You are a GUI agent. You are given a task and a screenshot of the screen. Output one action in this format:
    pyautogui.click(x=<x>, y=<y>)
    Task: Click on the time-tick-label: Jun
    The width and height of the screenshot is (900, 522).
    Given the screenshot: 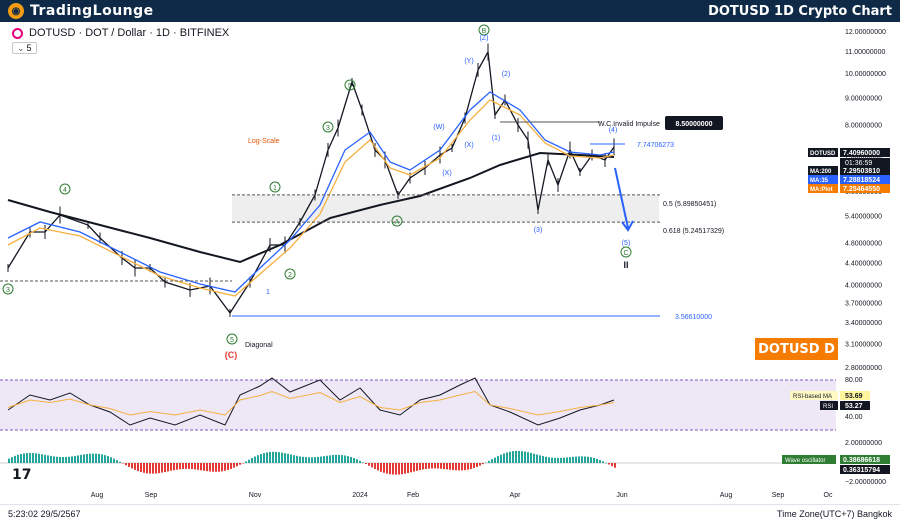 What is the action you would take?
    pyautogui.click(x=621, y=495)
    